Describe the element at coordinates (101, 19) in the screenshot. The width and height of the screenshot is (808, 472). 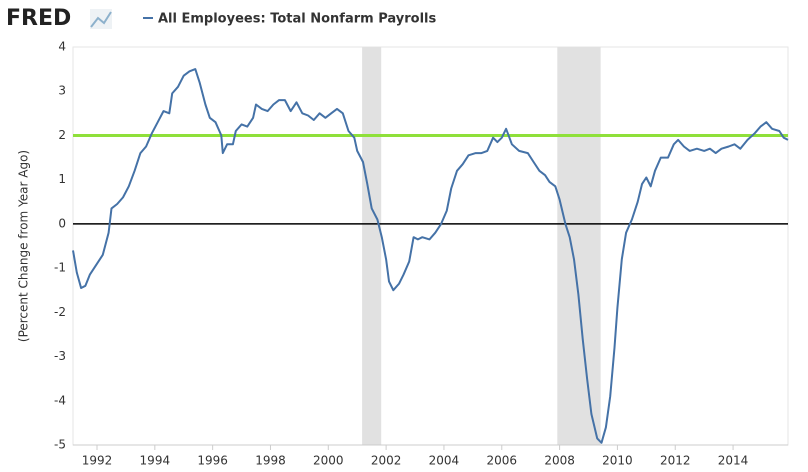
I see `logo-icon` at that location.